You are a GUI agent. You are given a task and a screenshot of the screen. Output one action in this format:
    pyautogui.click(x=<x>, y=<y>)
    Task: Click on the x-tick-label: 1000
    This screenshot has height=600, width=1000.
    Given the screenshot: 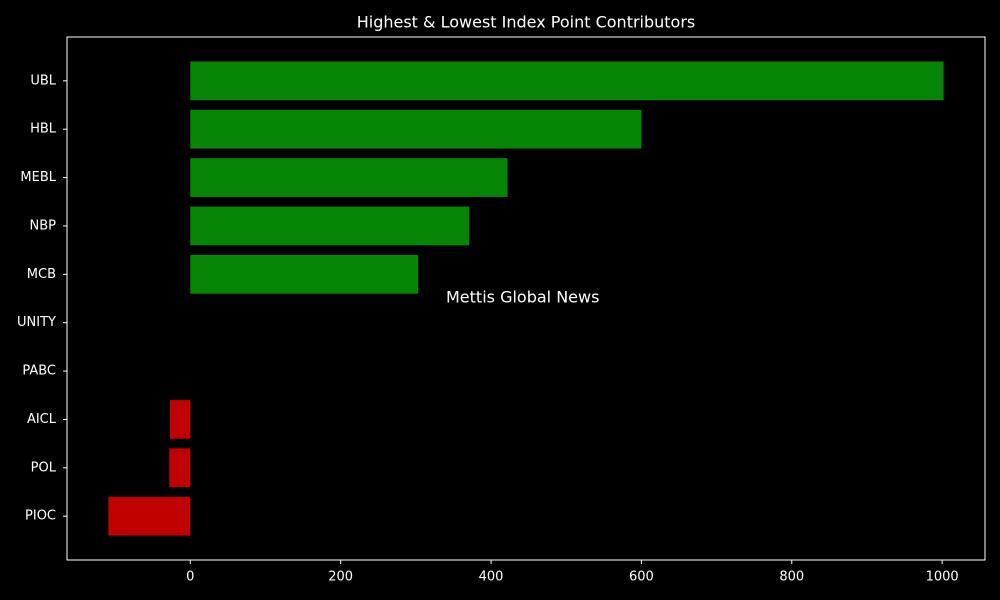 What is the action you would take?
    pyautogui.click(x=942, y=577)
    